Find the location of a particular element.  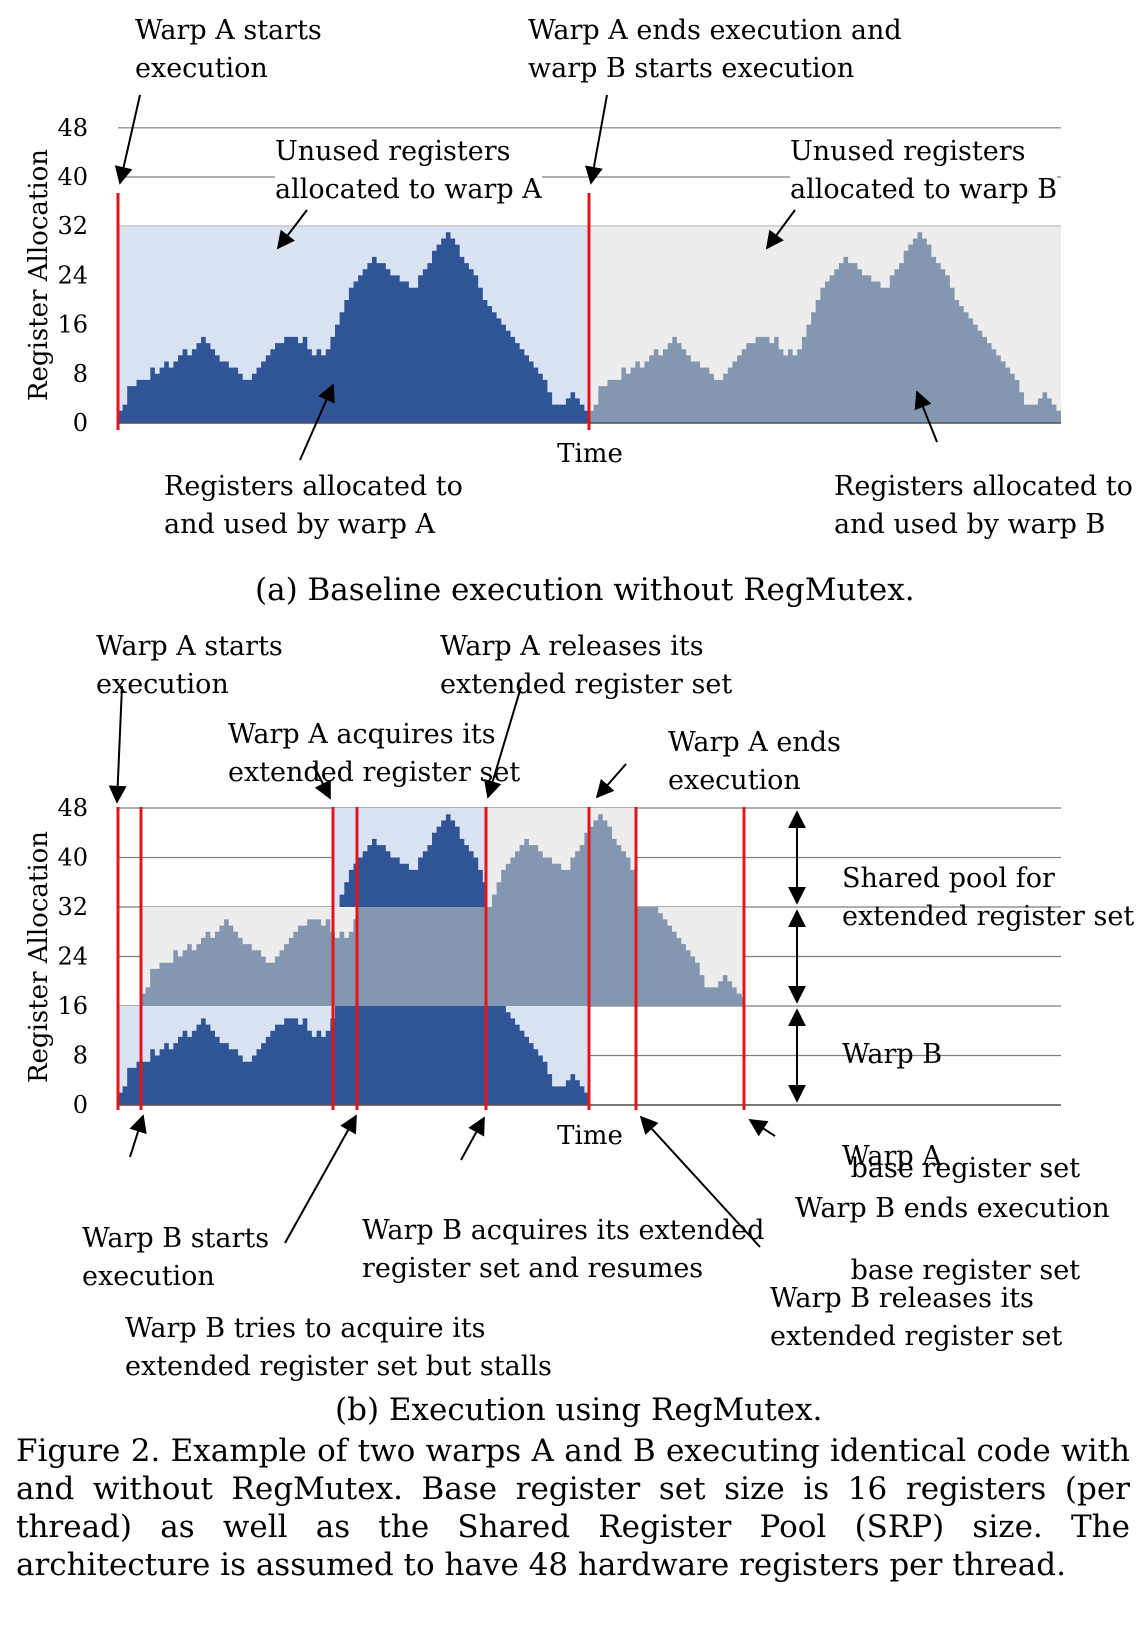

series-b-warp-b-usage is located at coordinates (442, 910).